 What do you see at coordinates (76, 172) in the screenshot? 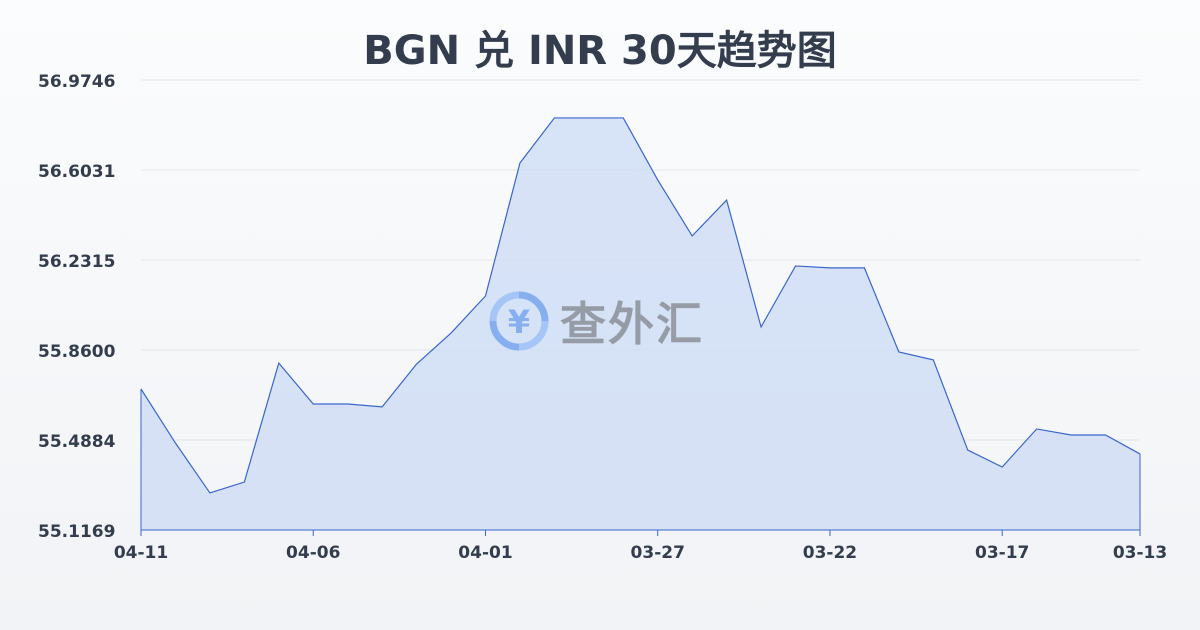
I see `y-tick-label: 56.6031` at bounding box center [76, 172].